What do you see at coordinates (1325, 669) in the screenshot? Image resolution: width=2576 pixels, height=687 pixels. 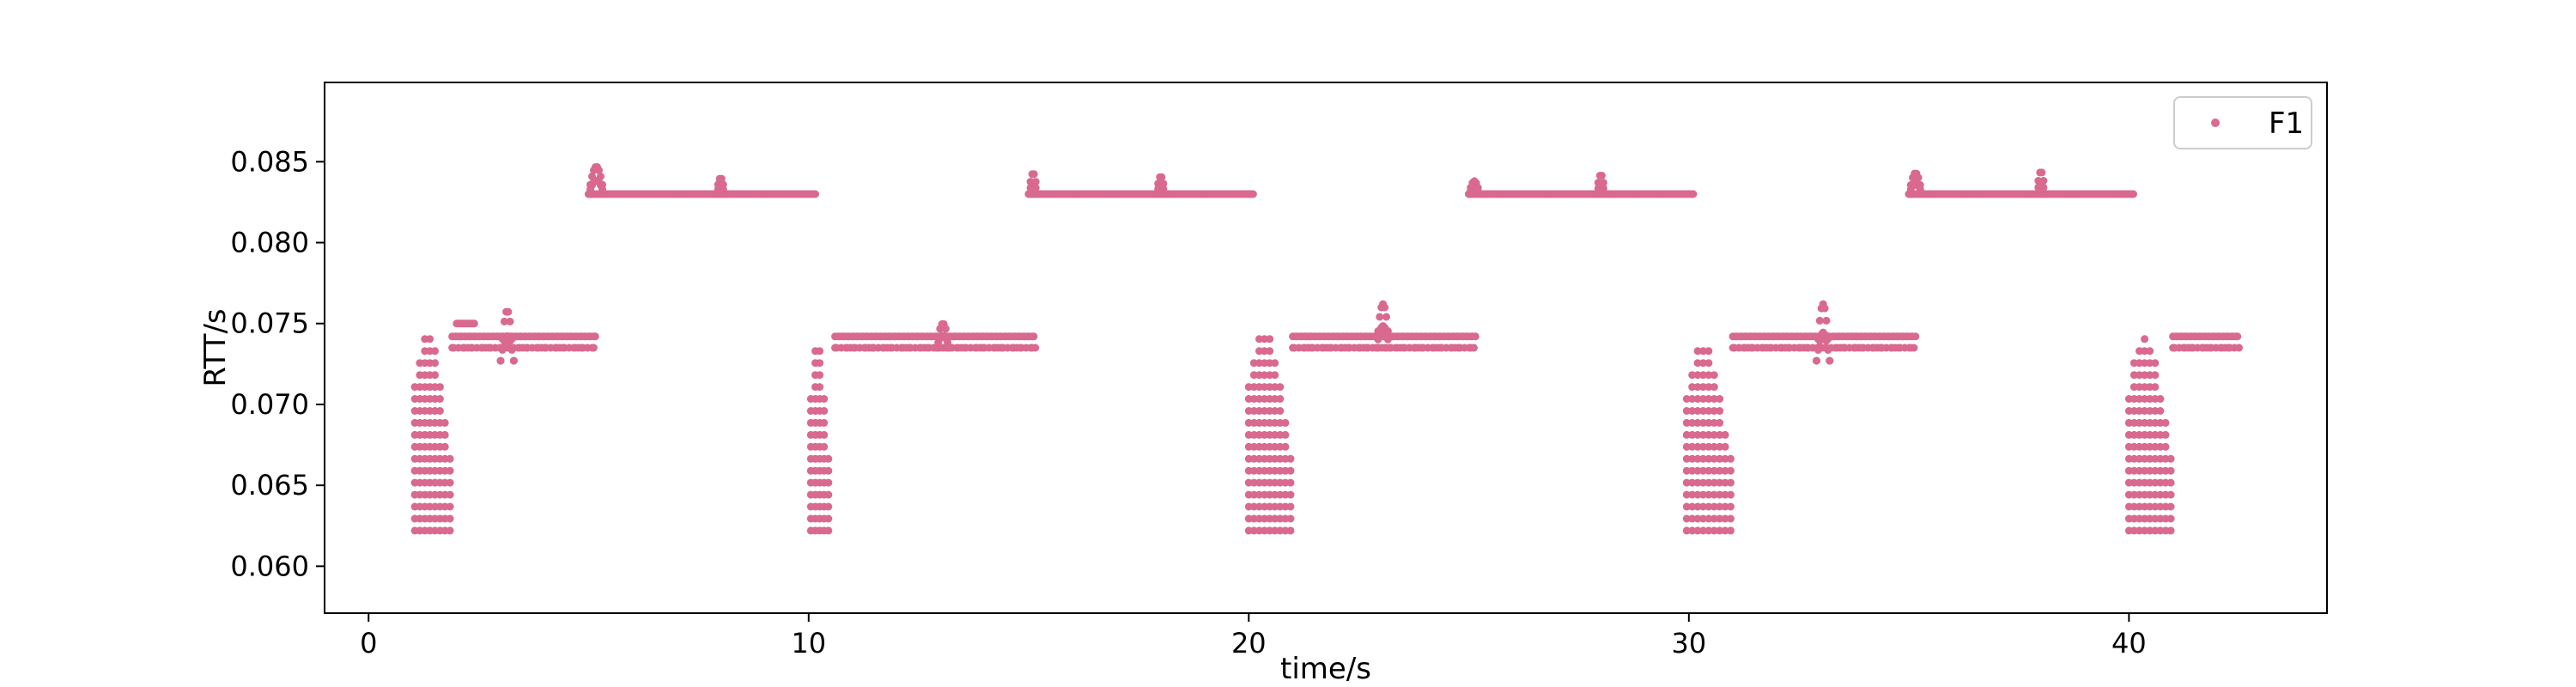 I see `x-axis-label: time/s` at bounding box center [1325, 669].